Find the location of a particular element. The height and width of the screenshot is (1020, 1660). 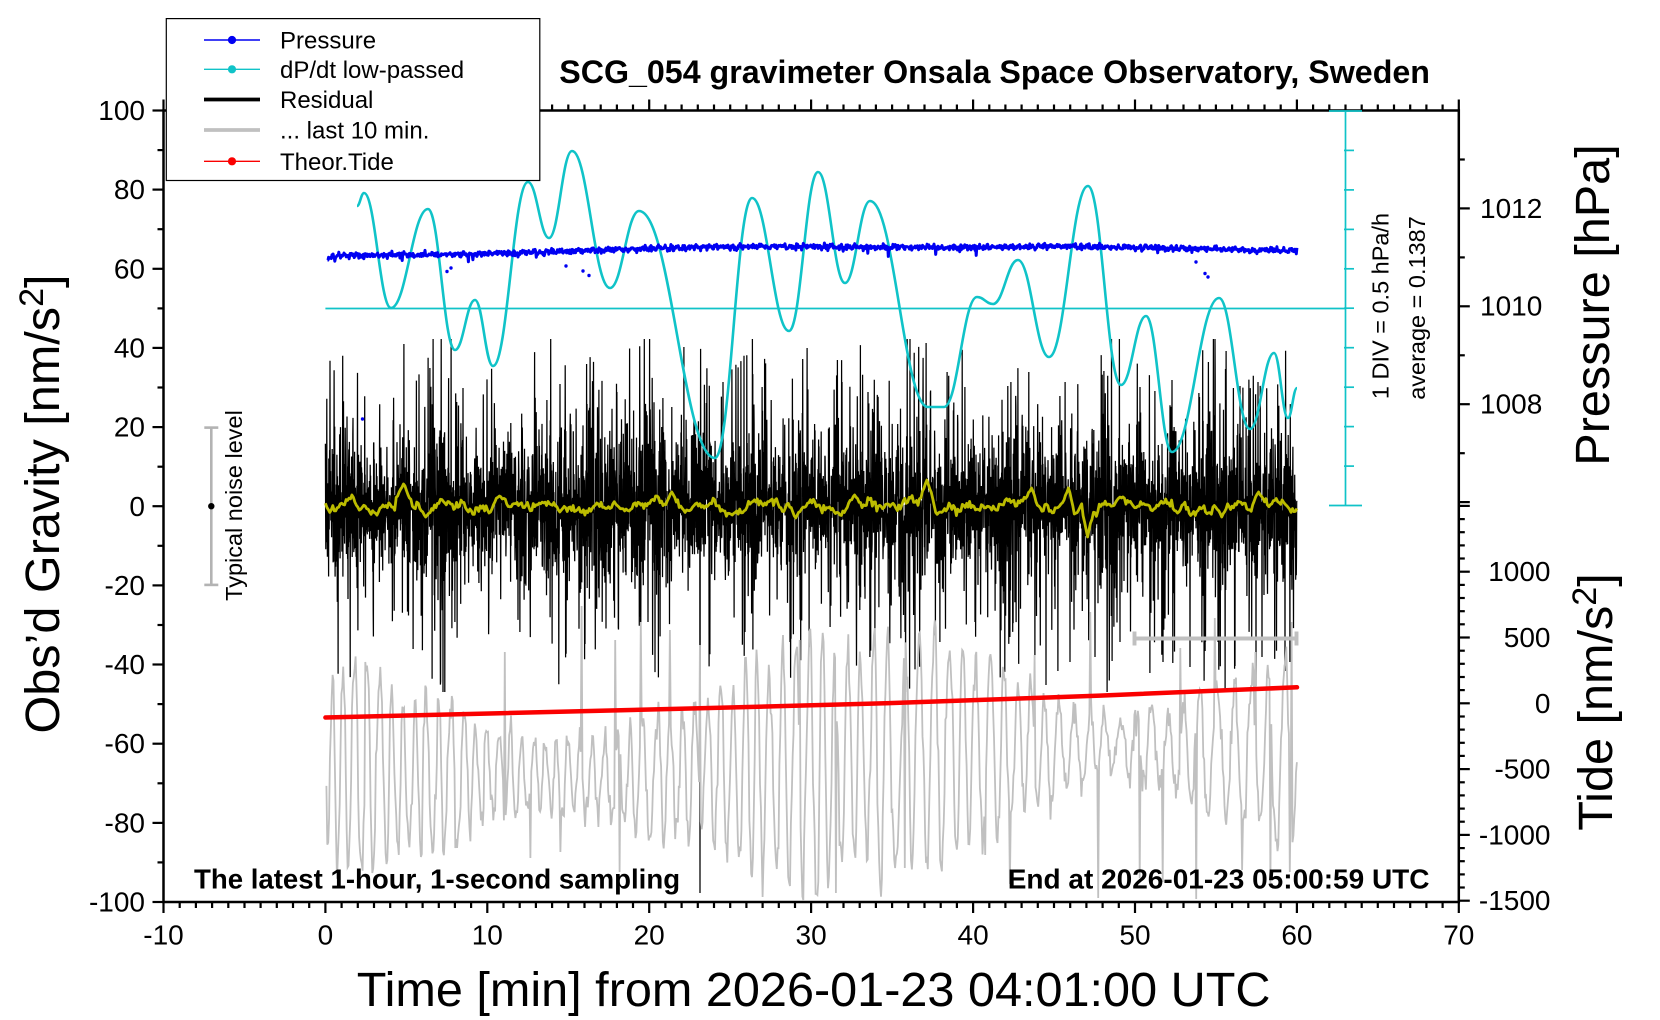

svg-text: Pressure [hPa] is located at coordinates (1593, 304).